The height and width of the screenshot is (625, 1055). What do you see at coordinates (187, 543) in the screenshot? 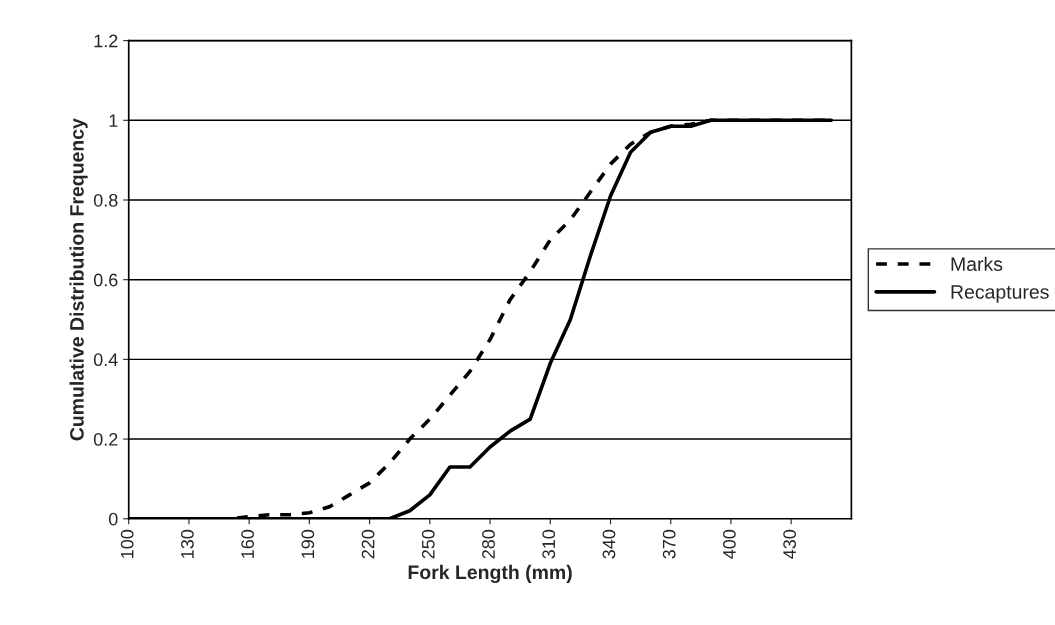
I see `x-tick-label: 130` at bounding box center [187, 543].